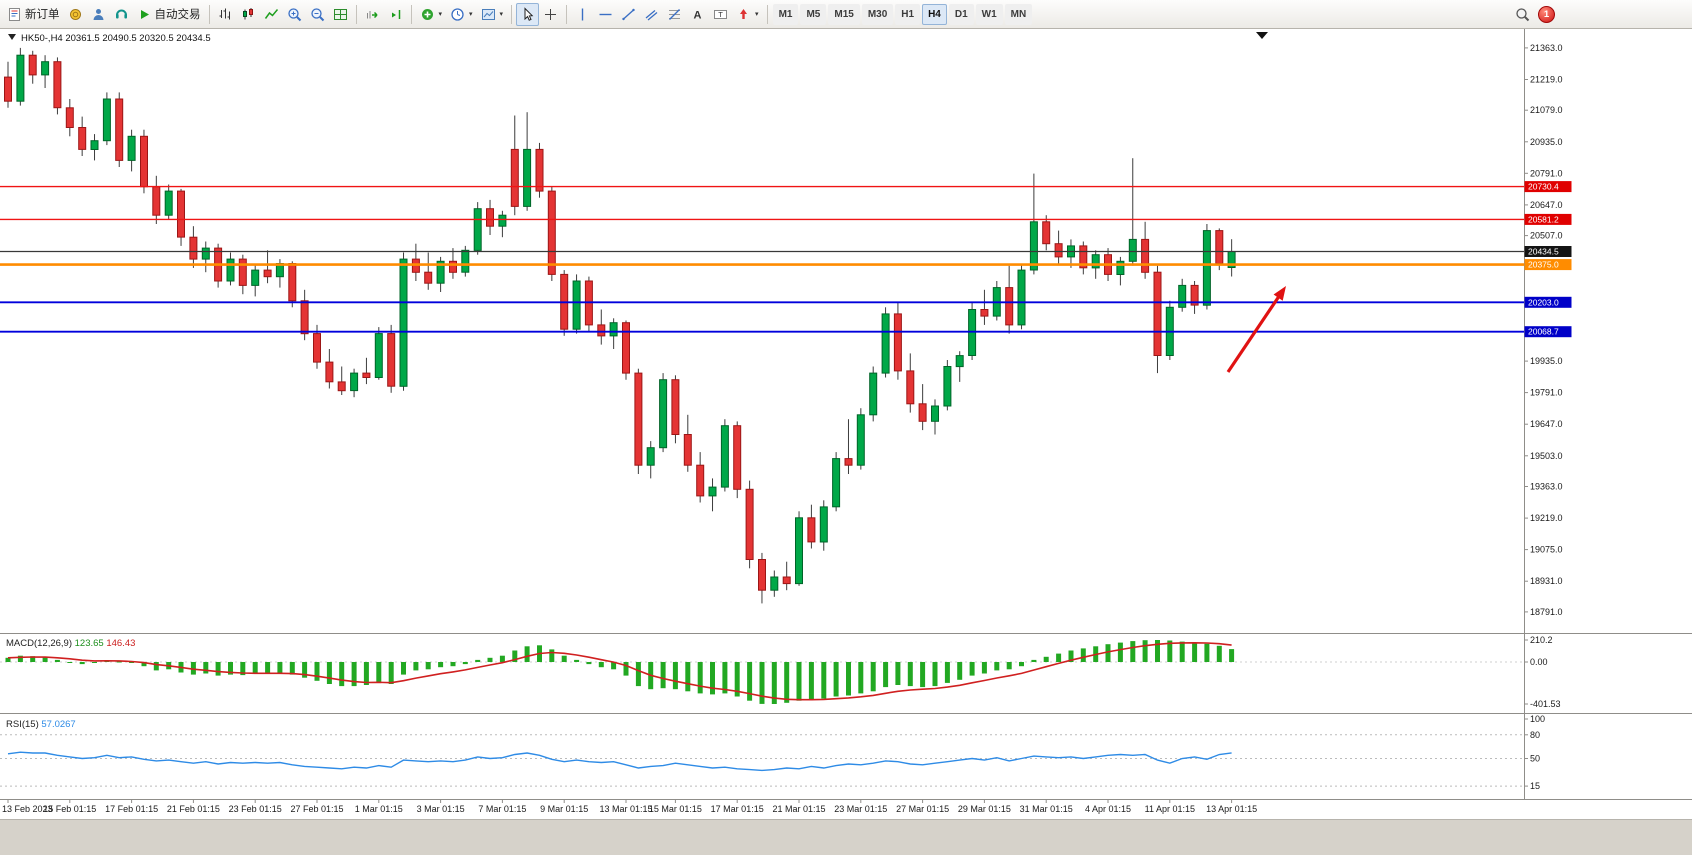 This screenshot has height=855, width=1692. Describe the element at coordinates (1543, 302) in the screenshot. I see `price-badge-label: 20203.0` at that location.